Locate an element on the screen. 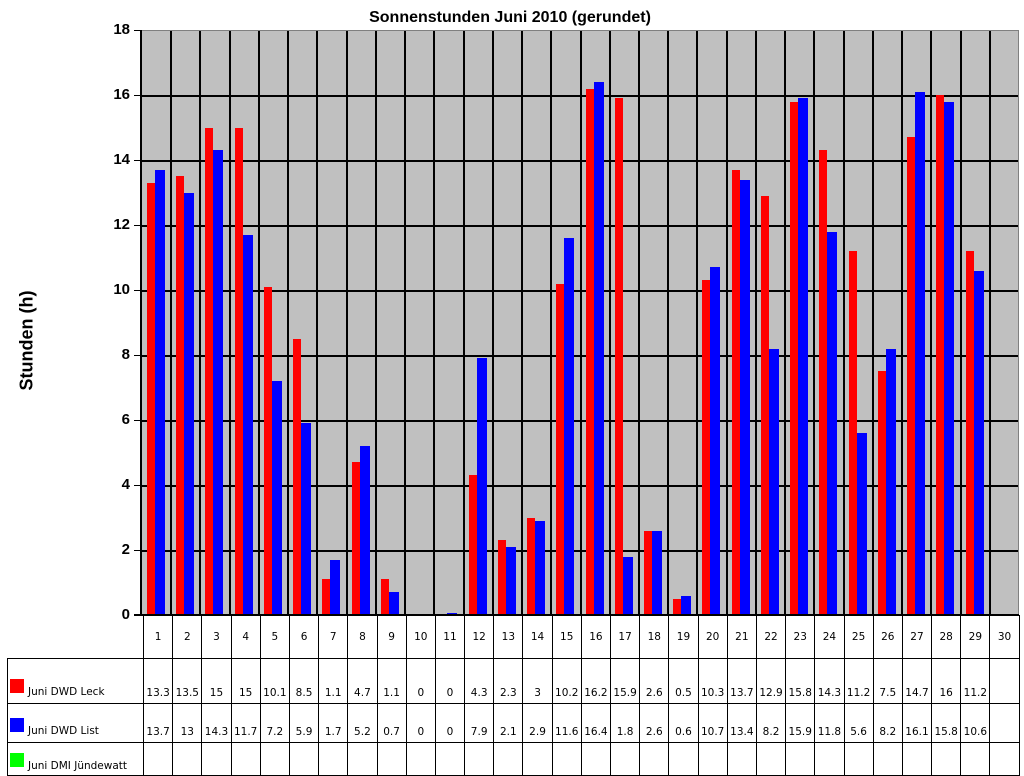 This screenshot has width=1024, height=776. data-cell: 11.8 is located at coordinates (829, 722).